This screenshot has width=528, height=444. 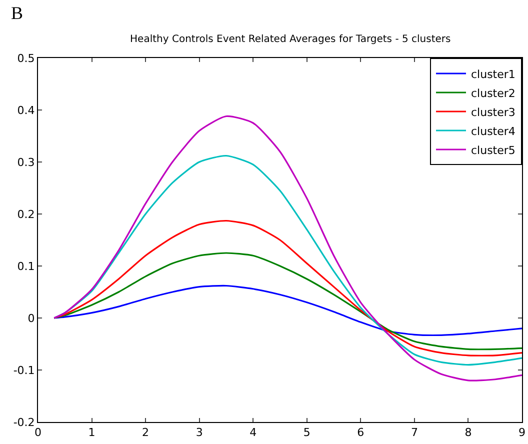 I want to click on x-tick-label: 2, so click(x=146, y=433).